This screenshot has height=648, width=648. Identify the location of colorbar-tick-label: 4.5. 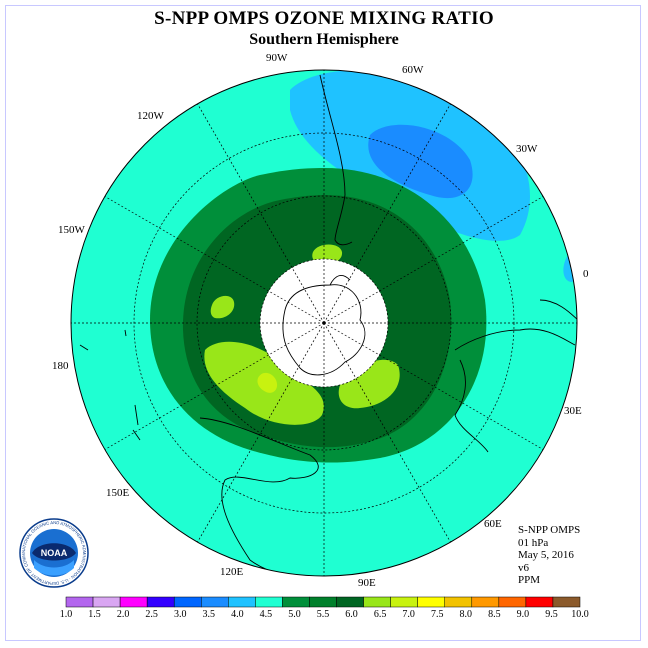
(266, 614).